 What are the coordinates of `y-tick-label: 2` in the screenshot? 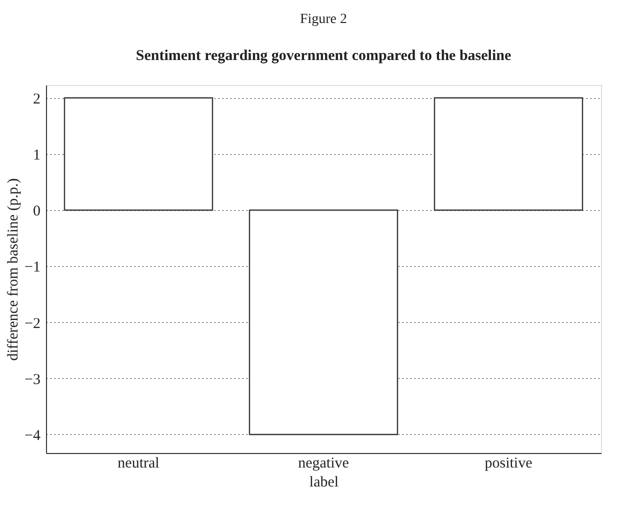 It's located at (36, 99).